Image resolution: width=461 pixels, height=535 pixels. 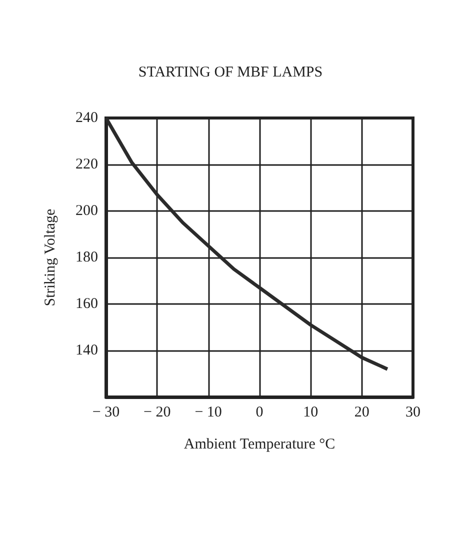 I want to click on y-tick-label: 140, so click(x=87, y=350).